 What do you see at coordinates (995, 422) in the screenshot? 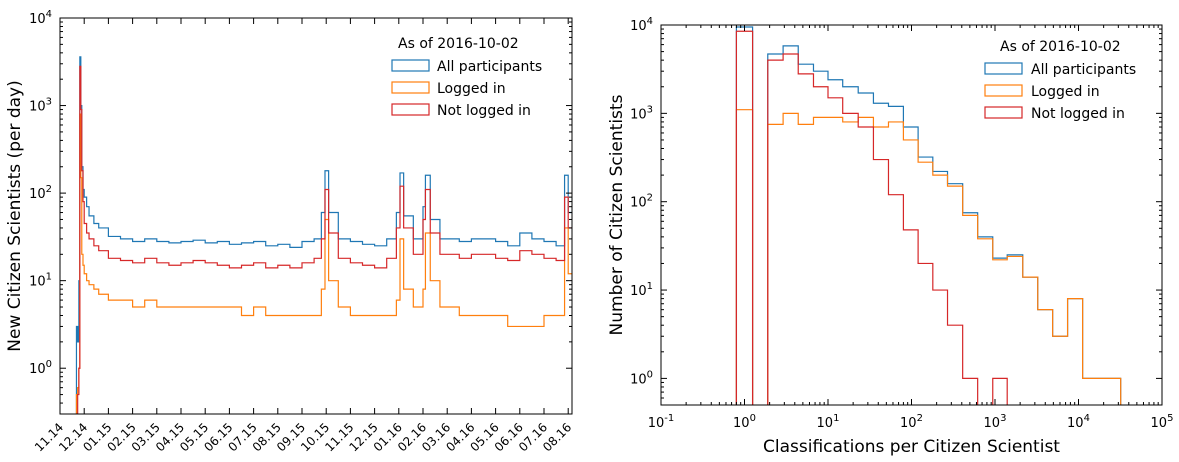
I see `x-tick-label: 10³` at bounding box center [995, 422].